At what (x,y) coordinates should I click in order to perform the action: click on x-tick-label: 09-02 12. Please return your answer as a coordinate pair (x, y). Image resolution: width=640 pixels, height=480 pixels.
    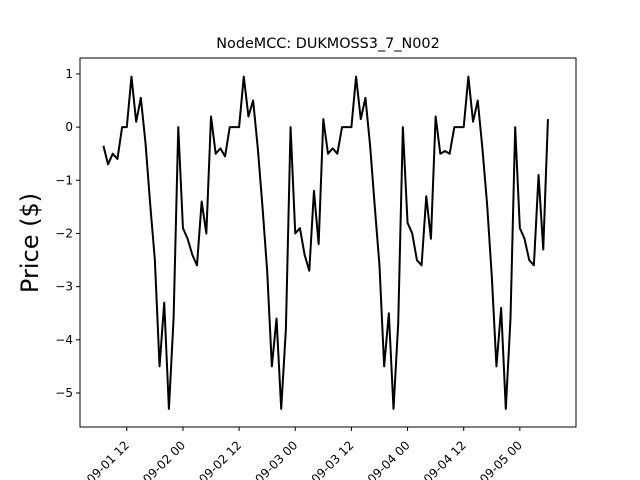
    Looking at the image, I should click on (220, 459).